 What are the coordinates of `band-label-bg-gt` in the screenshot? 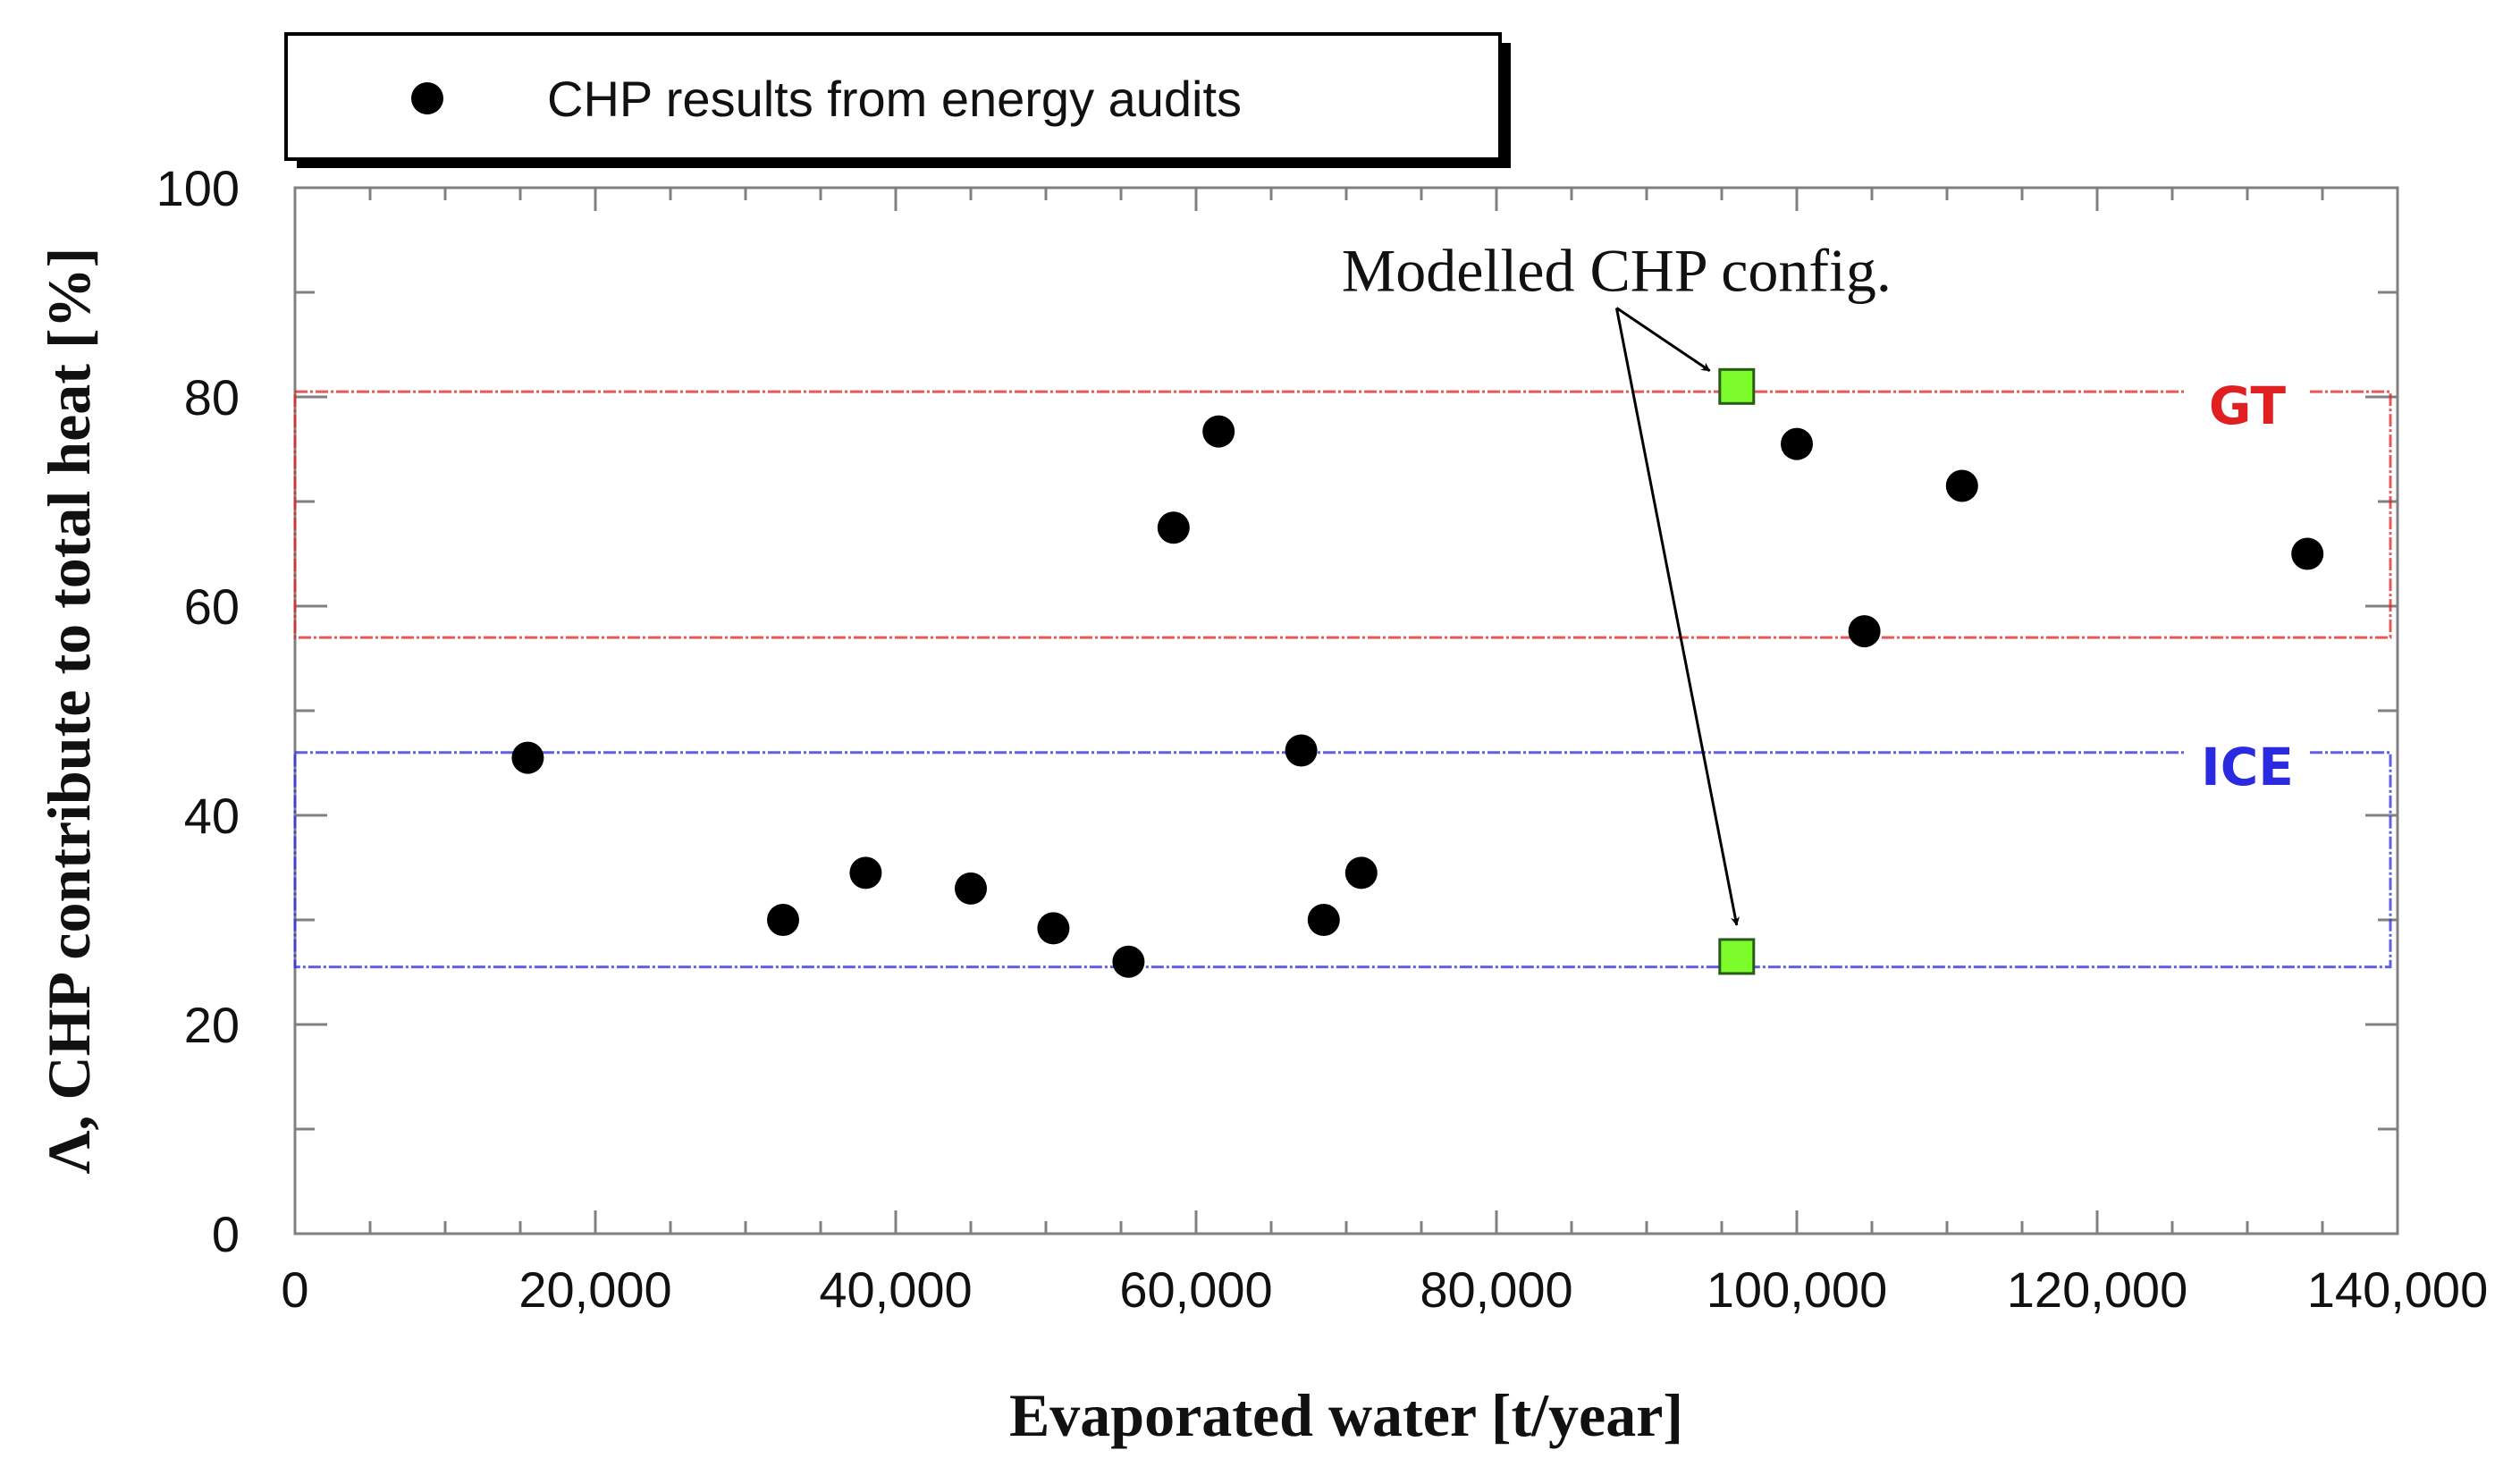 It's located at (2247, 406).